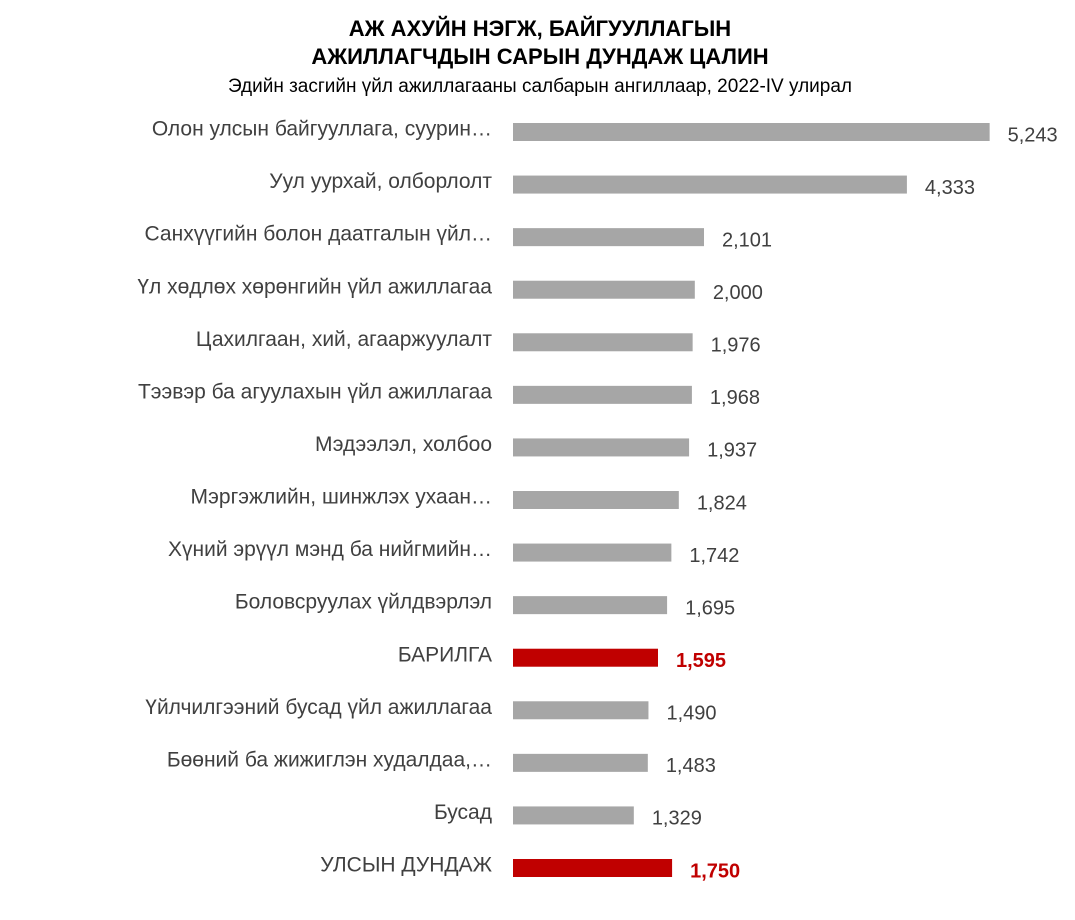 The height and width of the screenshot is (920, 1075). I want to click on category-label: Тээвэр ба агуулахын үйл ажиллагаа, so click(315, 391).